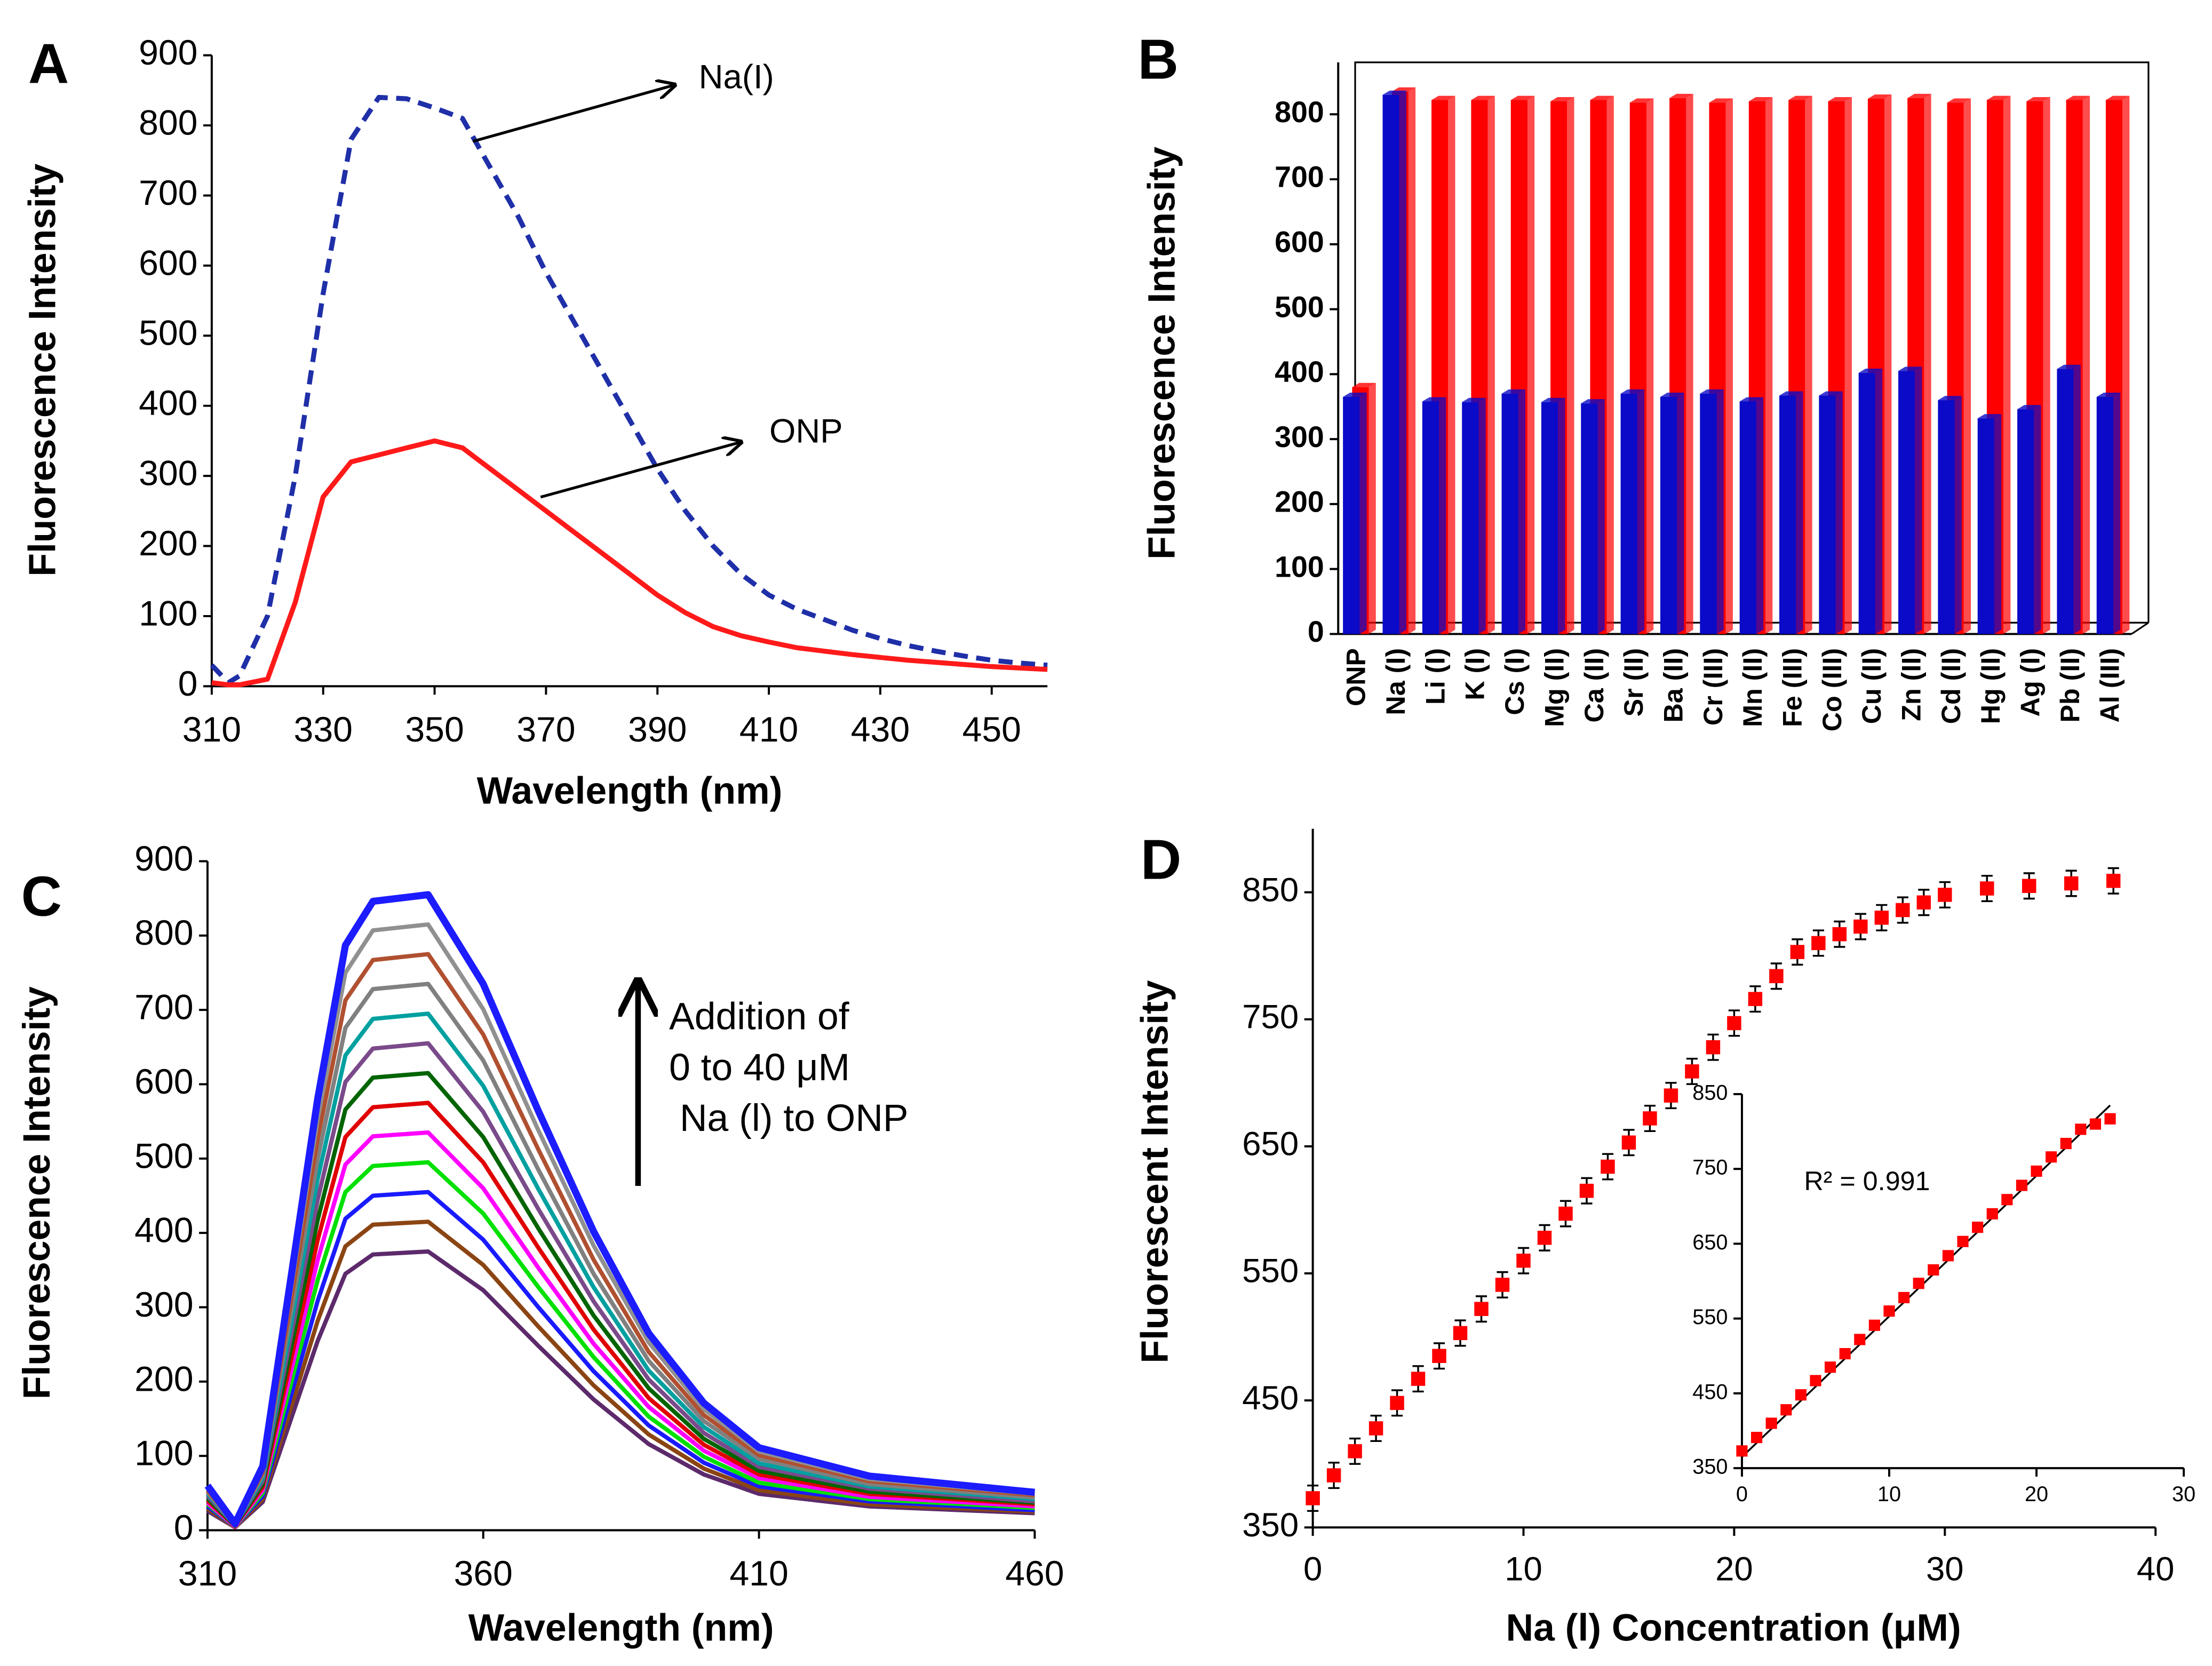 The image size is (2212, 1666). Describe the element at coordinates (42, 369) in the screenshot. I see `y-axis-title: Fluorescence Intensity` at that location.